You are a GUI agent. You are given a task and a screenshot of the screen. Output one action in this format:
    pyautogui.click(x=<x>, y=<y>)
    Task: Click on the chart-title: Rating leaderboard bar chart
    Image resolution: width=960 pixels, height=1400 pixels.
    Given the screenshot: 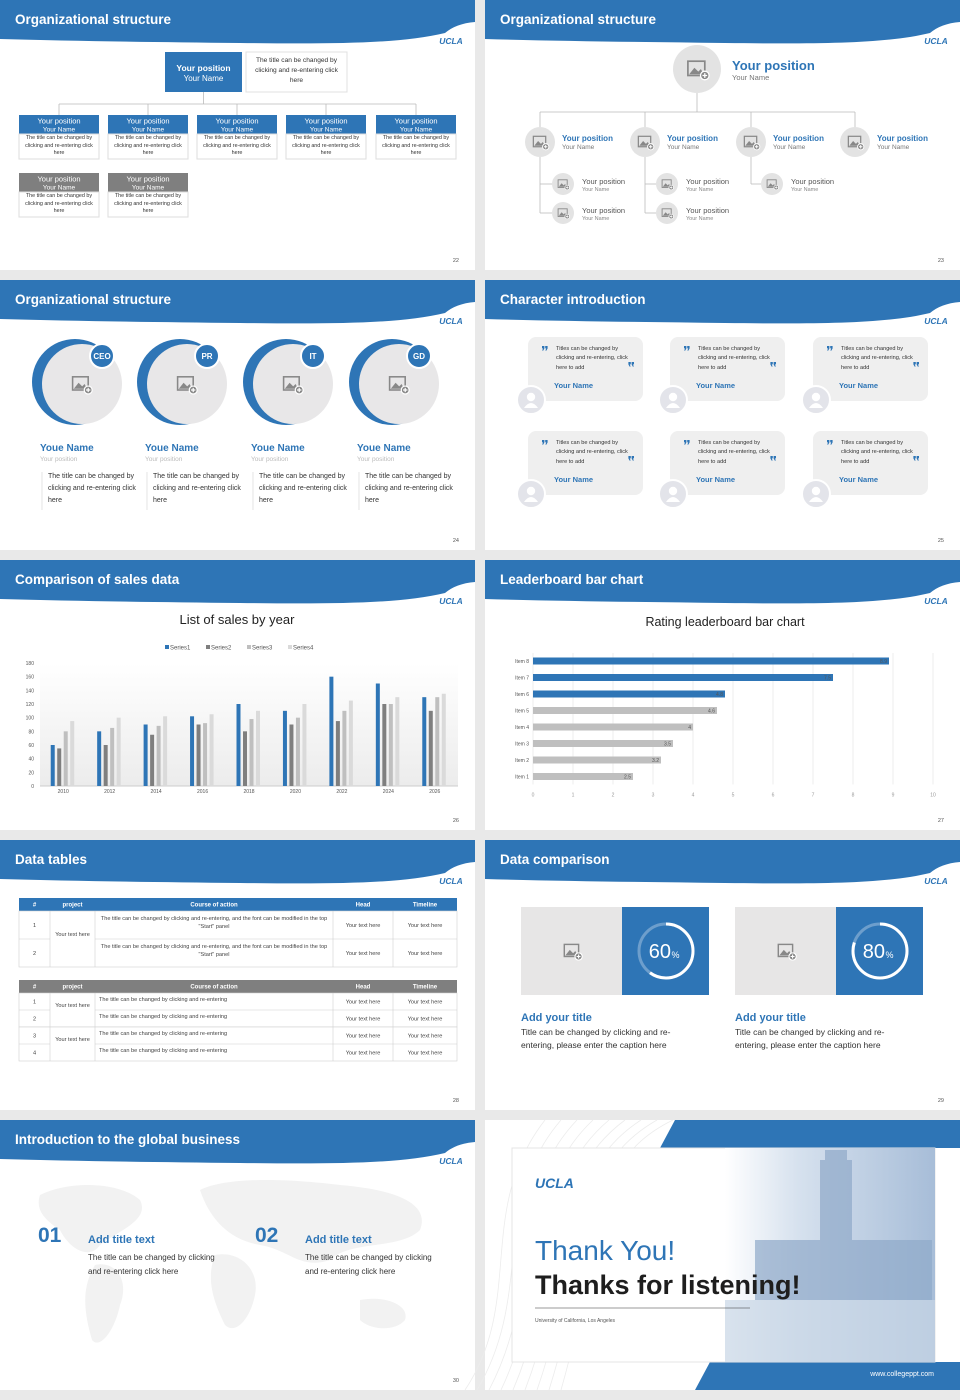 What is the action you would take?
    pyautogui.click(x=725, y=622)
    